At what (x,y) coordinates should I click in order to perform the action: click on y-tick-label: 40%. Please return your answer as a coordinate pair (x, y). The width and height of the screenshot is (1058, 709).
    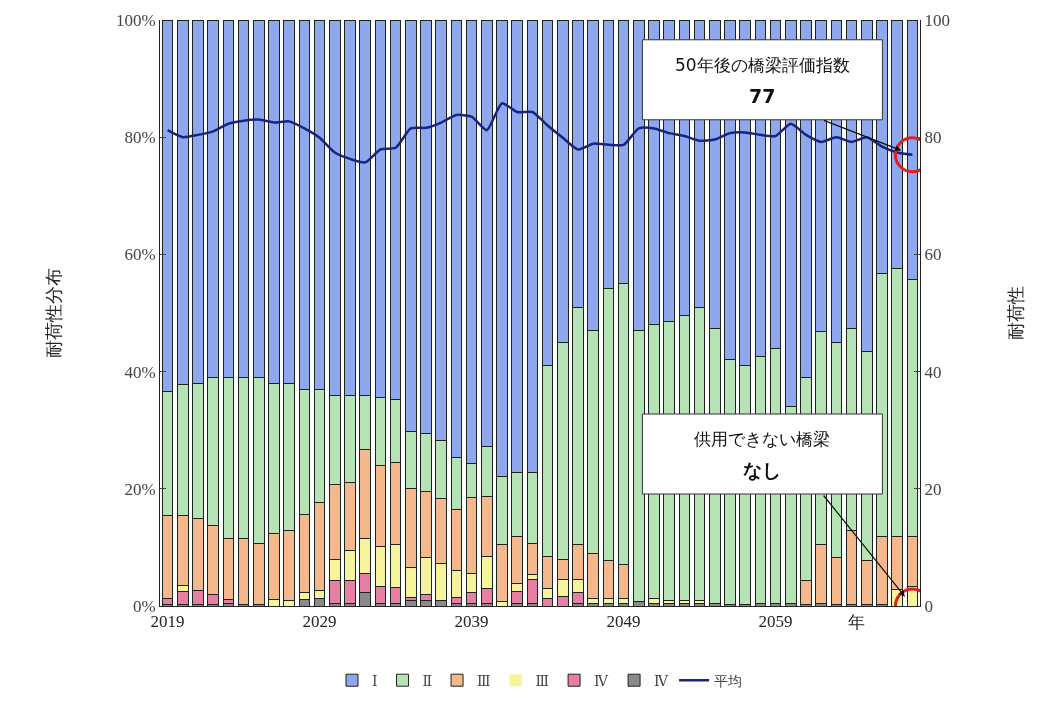
    Looking at the image, I should click on (140, 372).